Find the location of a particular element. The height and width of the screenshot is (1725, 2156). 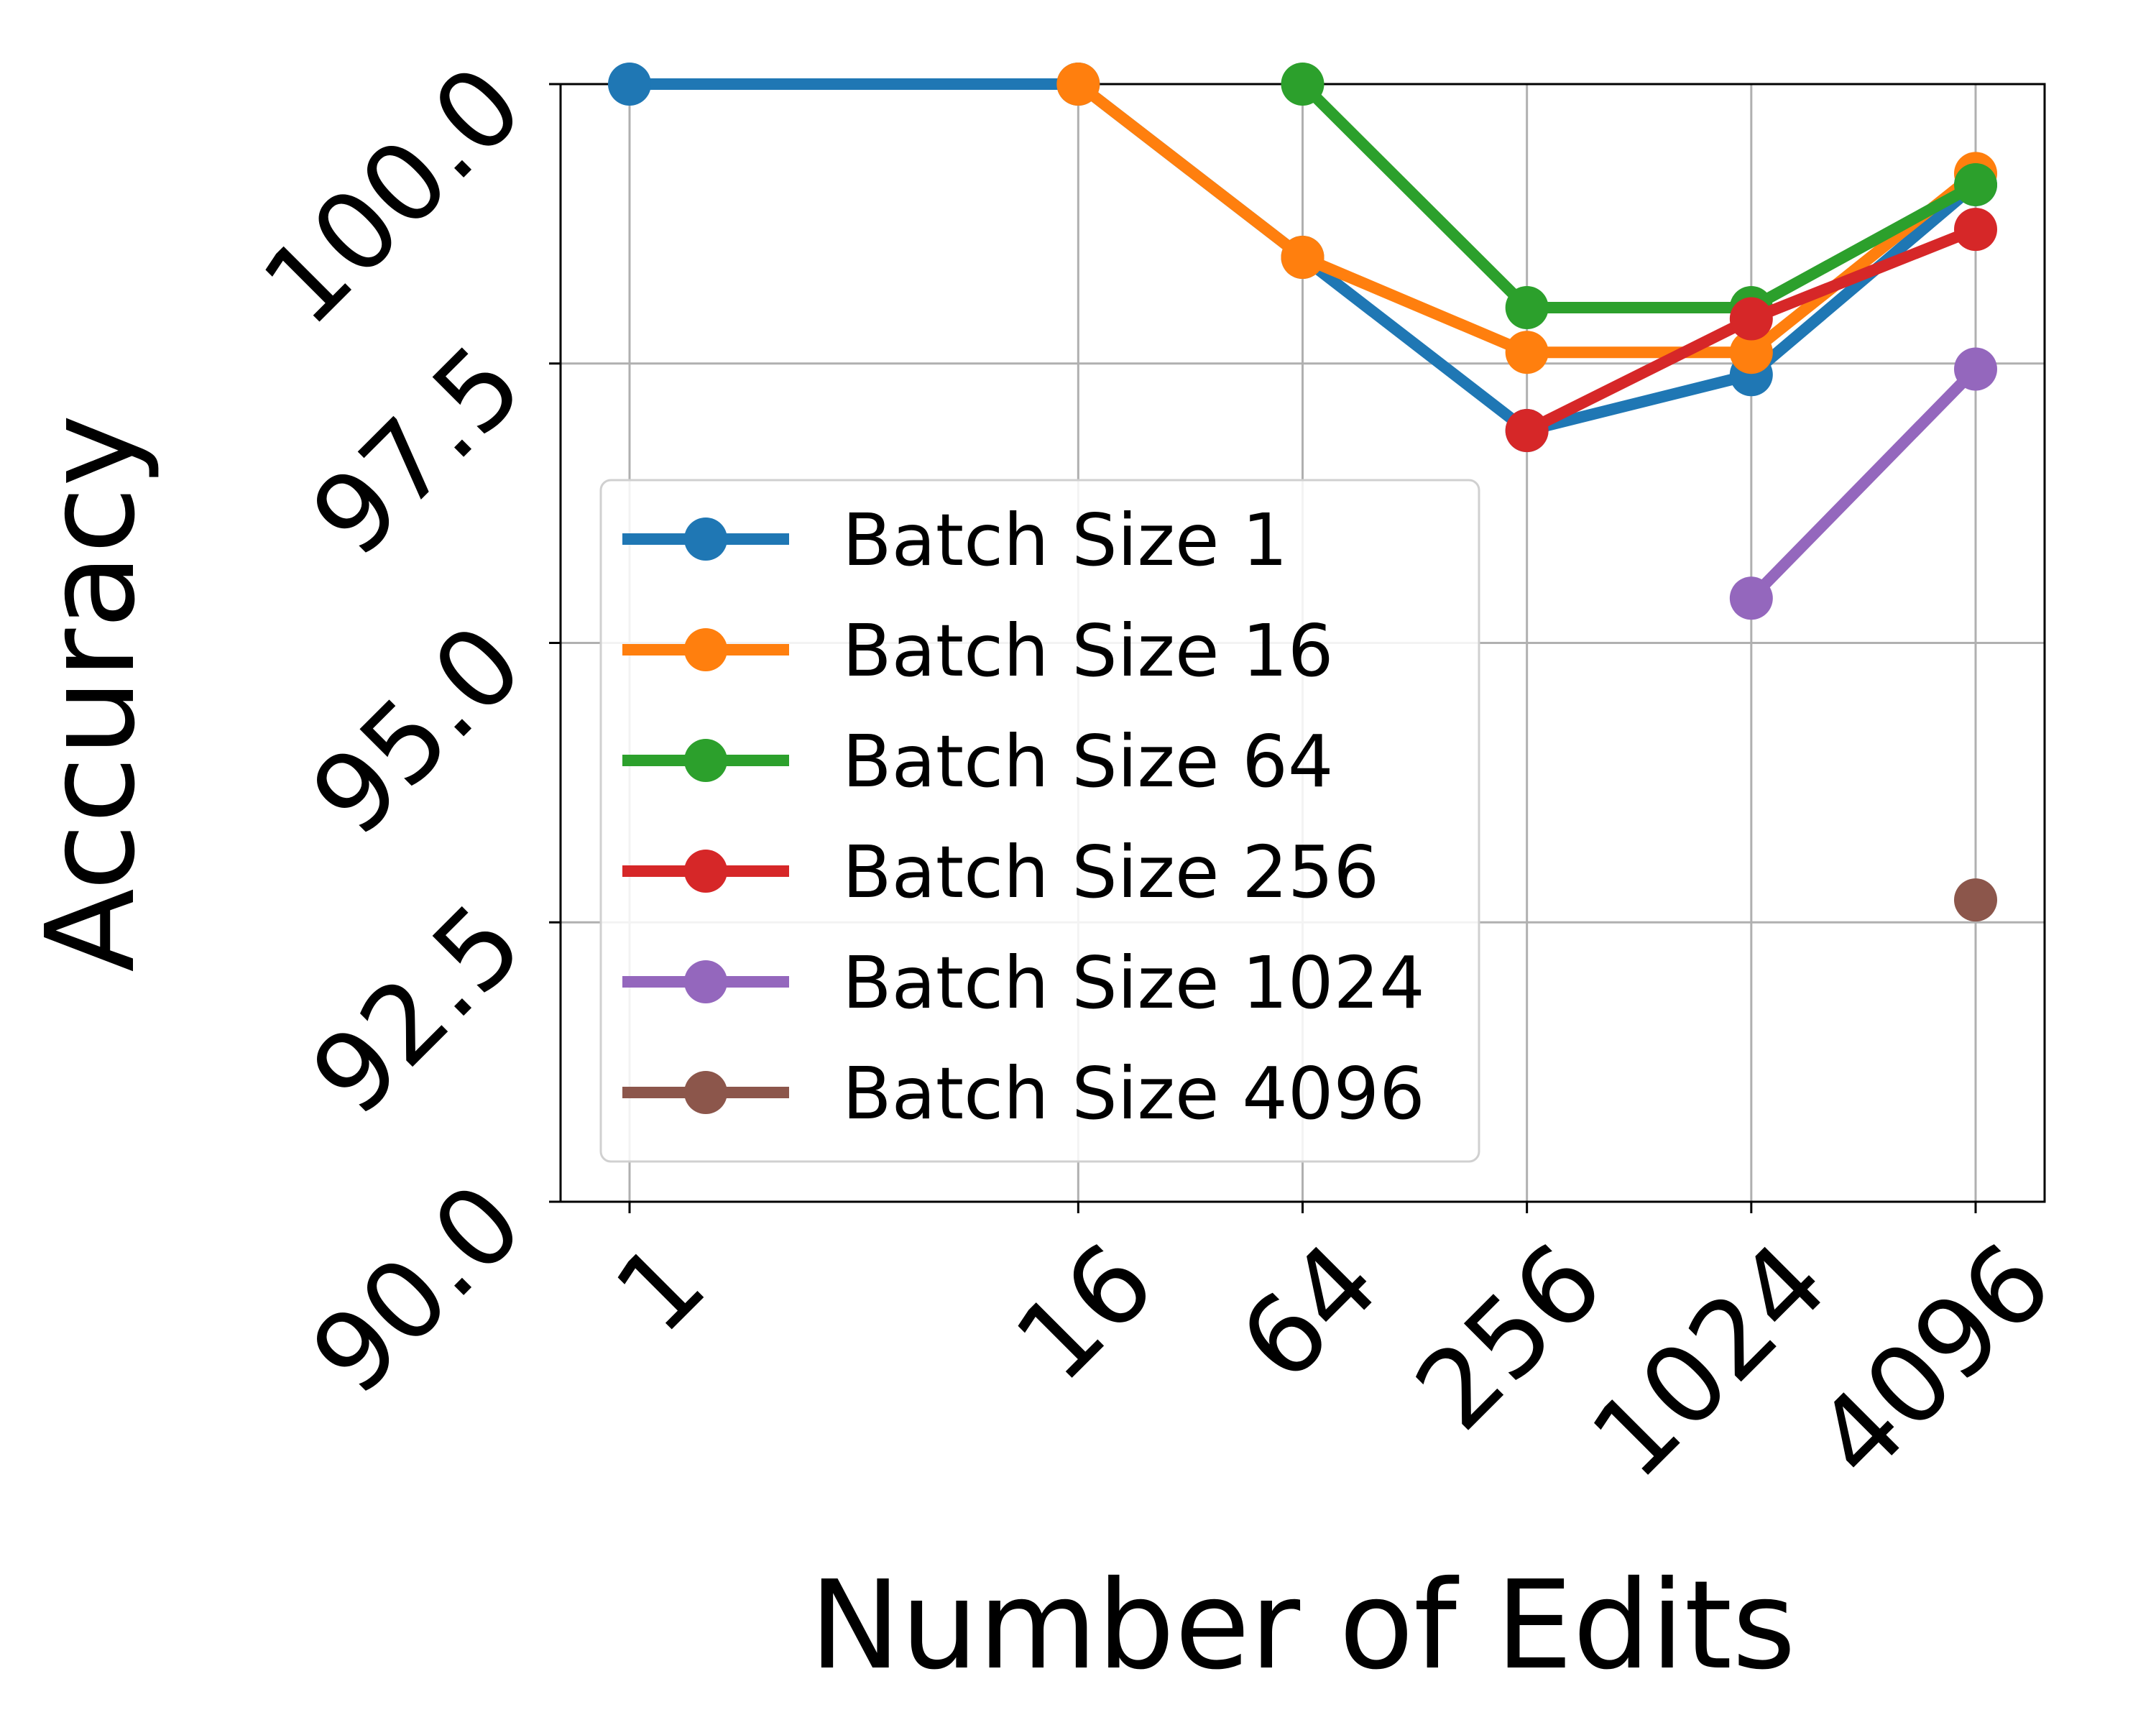

y-tick-label: 90.0 is located at coordinates (417, 1289).